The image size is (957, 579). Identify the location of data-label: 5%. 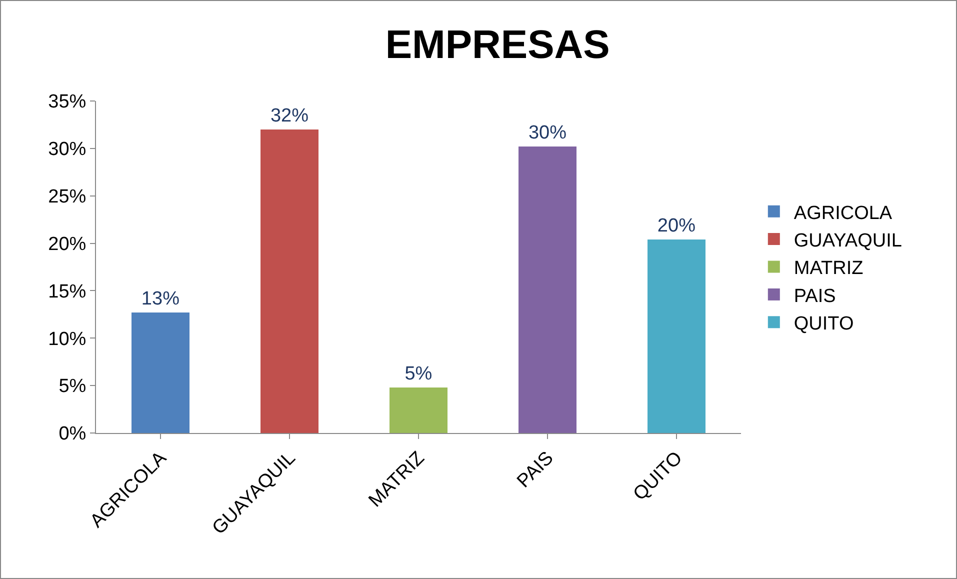
(418, 373).